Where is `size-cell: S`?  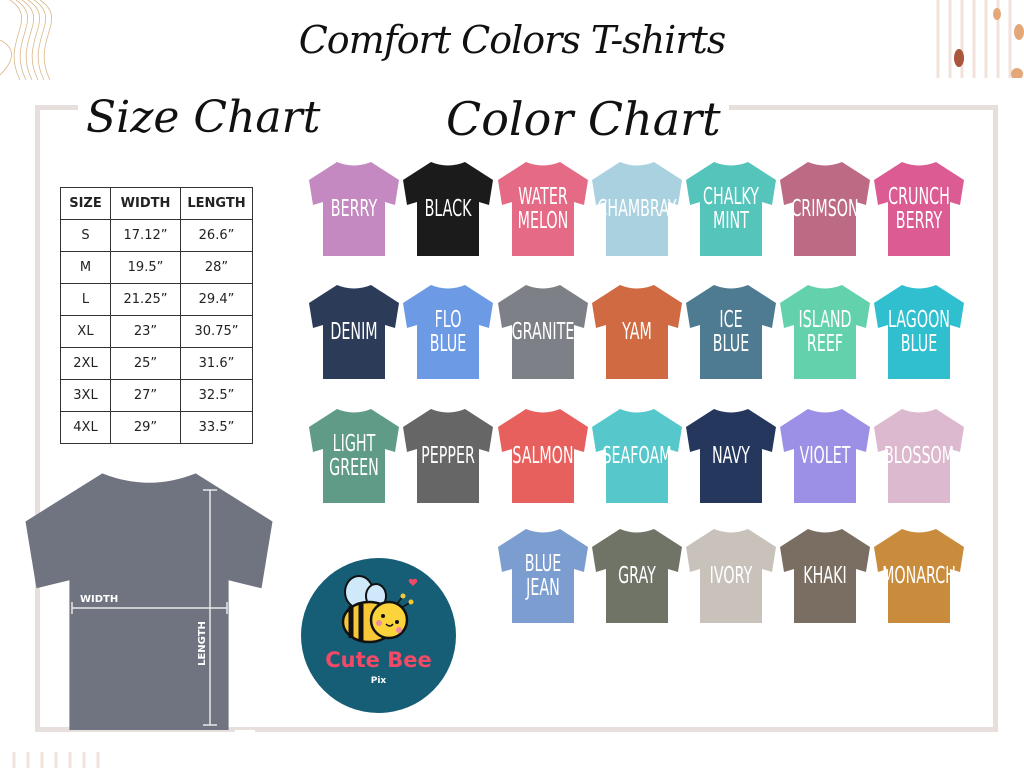
size-cell: S is located at coordinates (85, 235).